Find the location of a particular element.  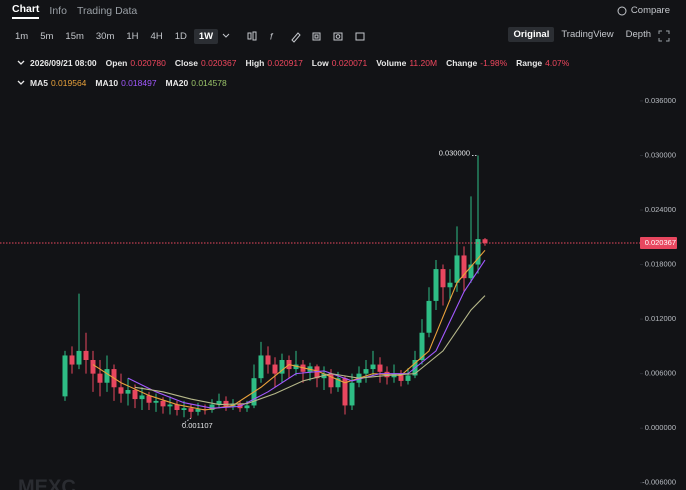

info-label: Open is located at coordinates (116, 63).